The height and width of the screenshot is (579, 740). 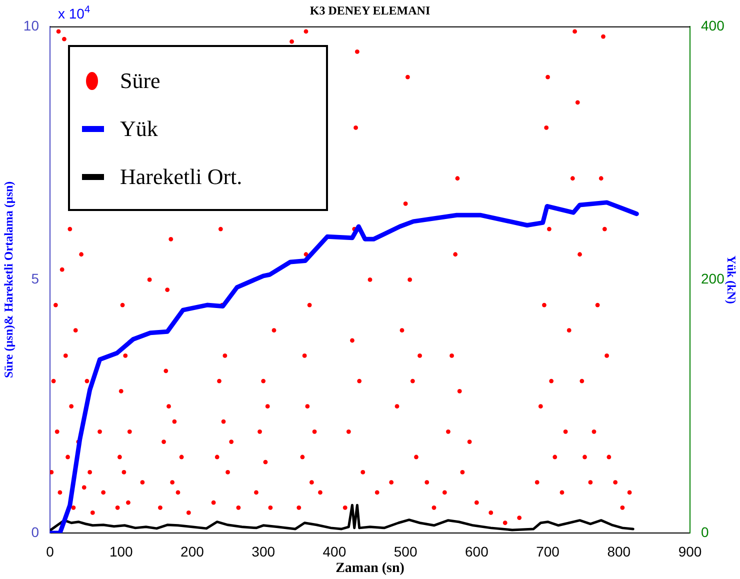 What do you see at coordinates (181, 177) in the screenshot?
I see `legend-label: Hareketli Ort.` at bounding box center [181, 177].